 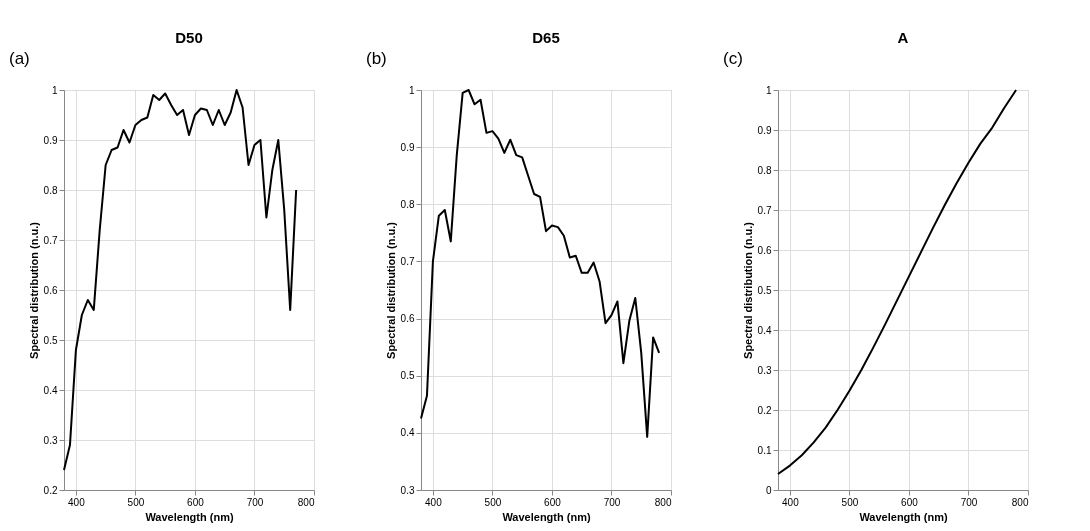 I want to click on y-tick-label: 0.1, so click(x=764, y=450).